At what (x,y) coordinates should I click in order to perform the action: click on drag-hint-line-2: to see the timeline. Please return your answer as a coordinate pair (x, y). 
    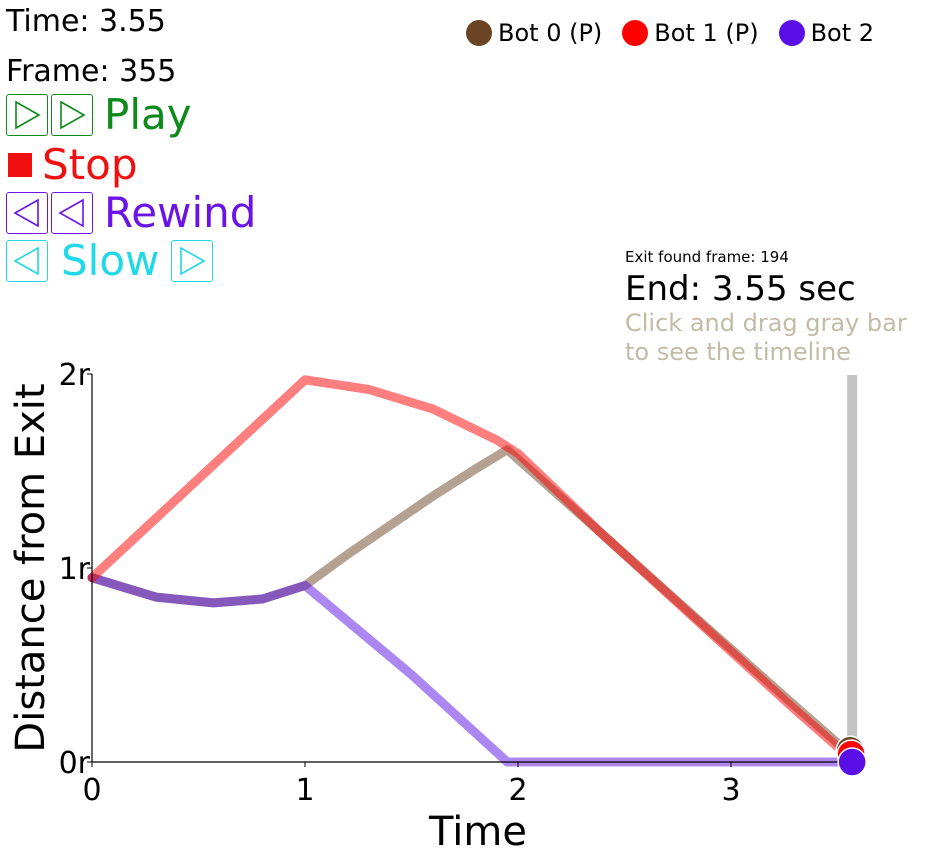
    Looking at the image, I should click on (738, 352).